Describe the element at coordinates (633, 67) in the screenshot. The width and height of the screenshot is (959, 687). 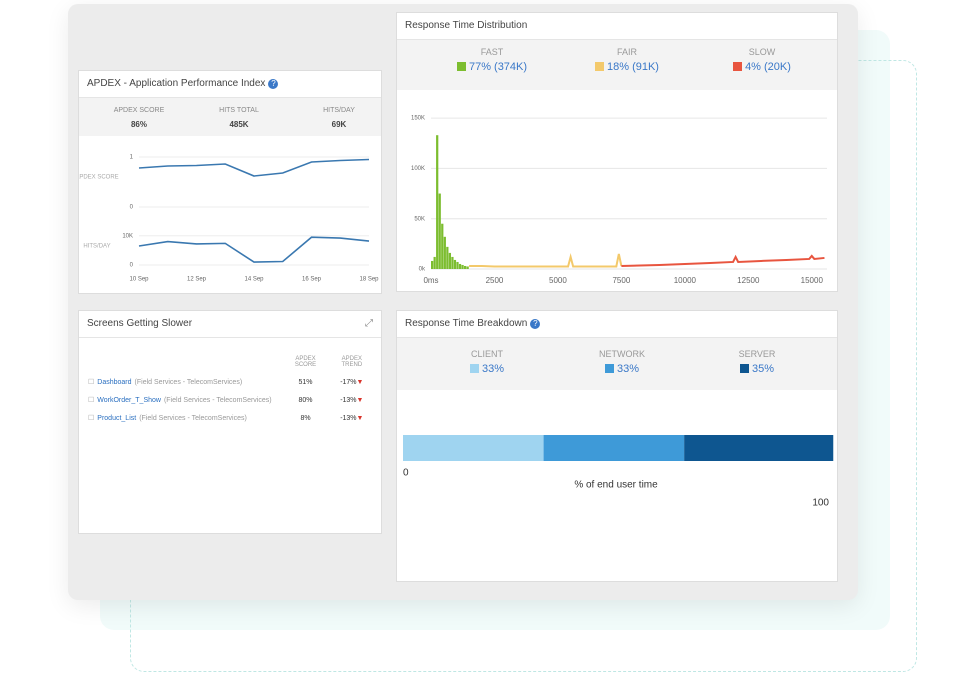
I see `legend-share: 18% (91K)` at that location.